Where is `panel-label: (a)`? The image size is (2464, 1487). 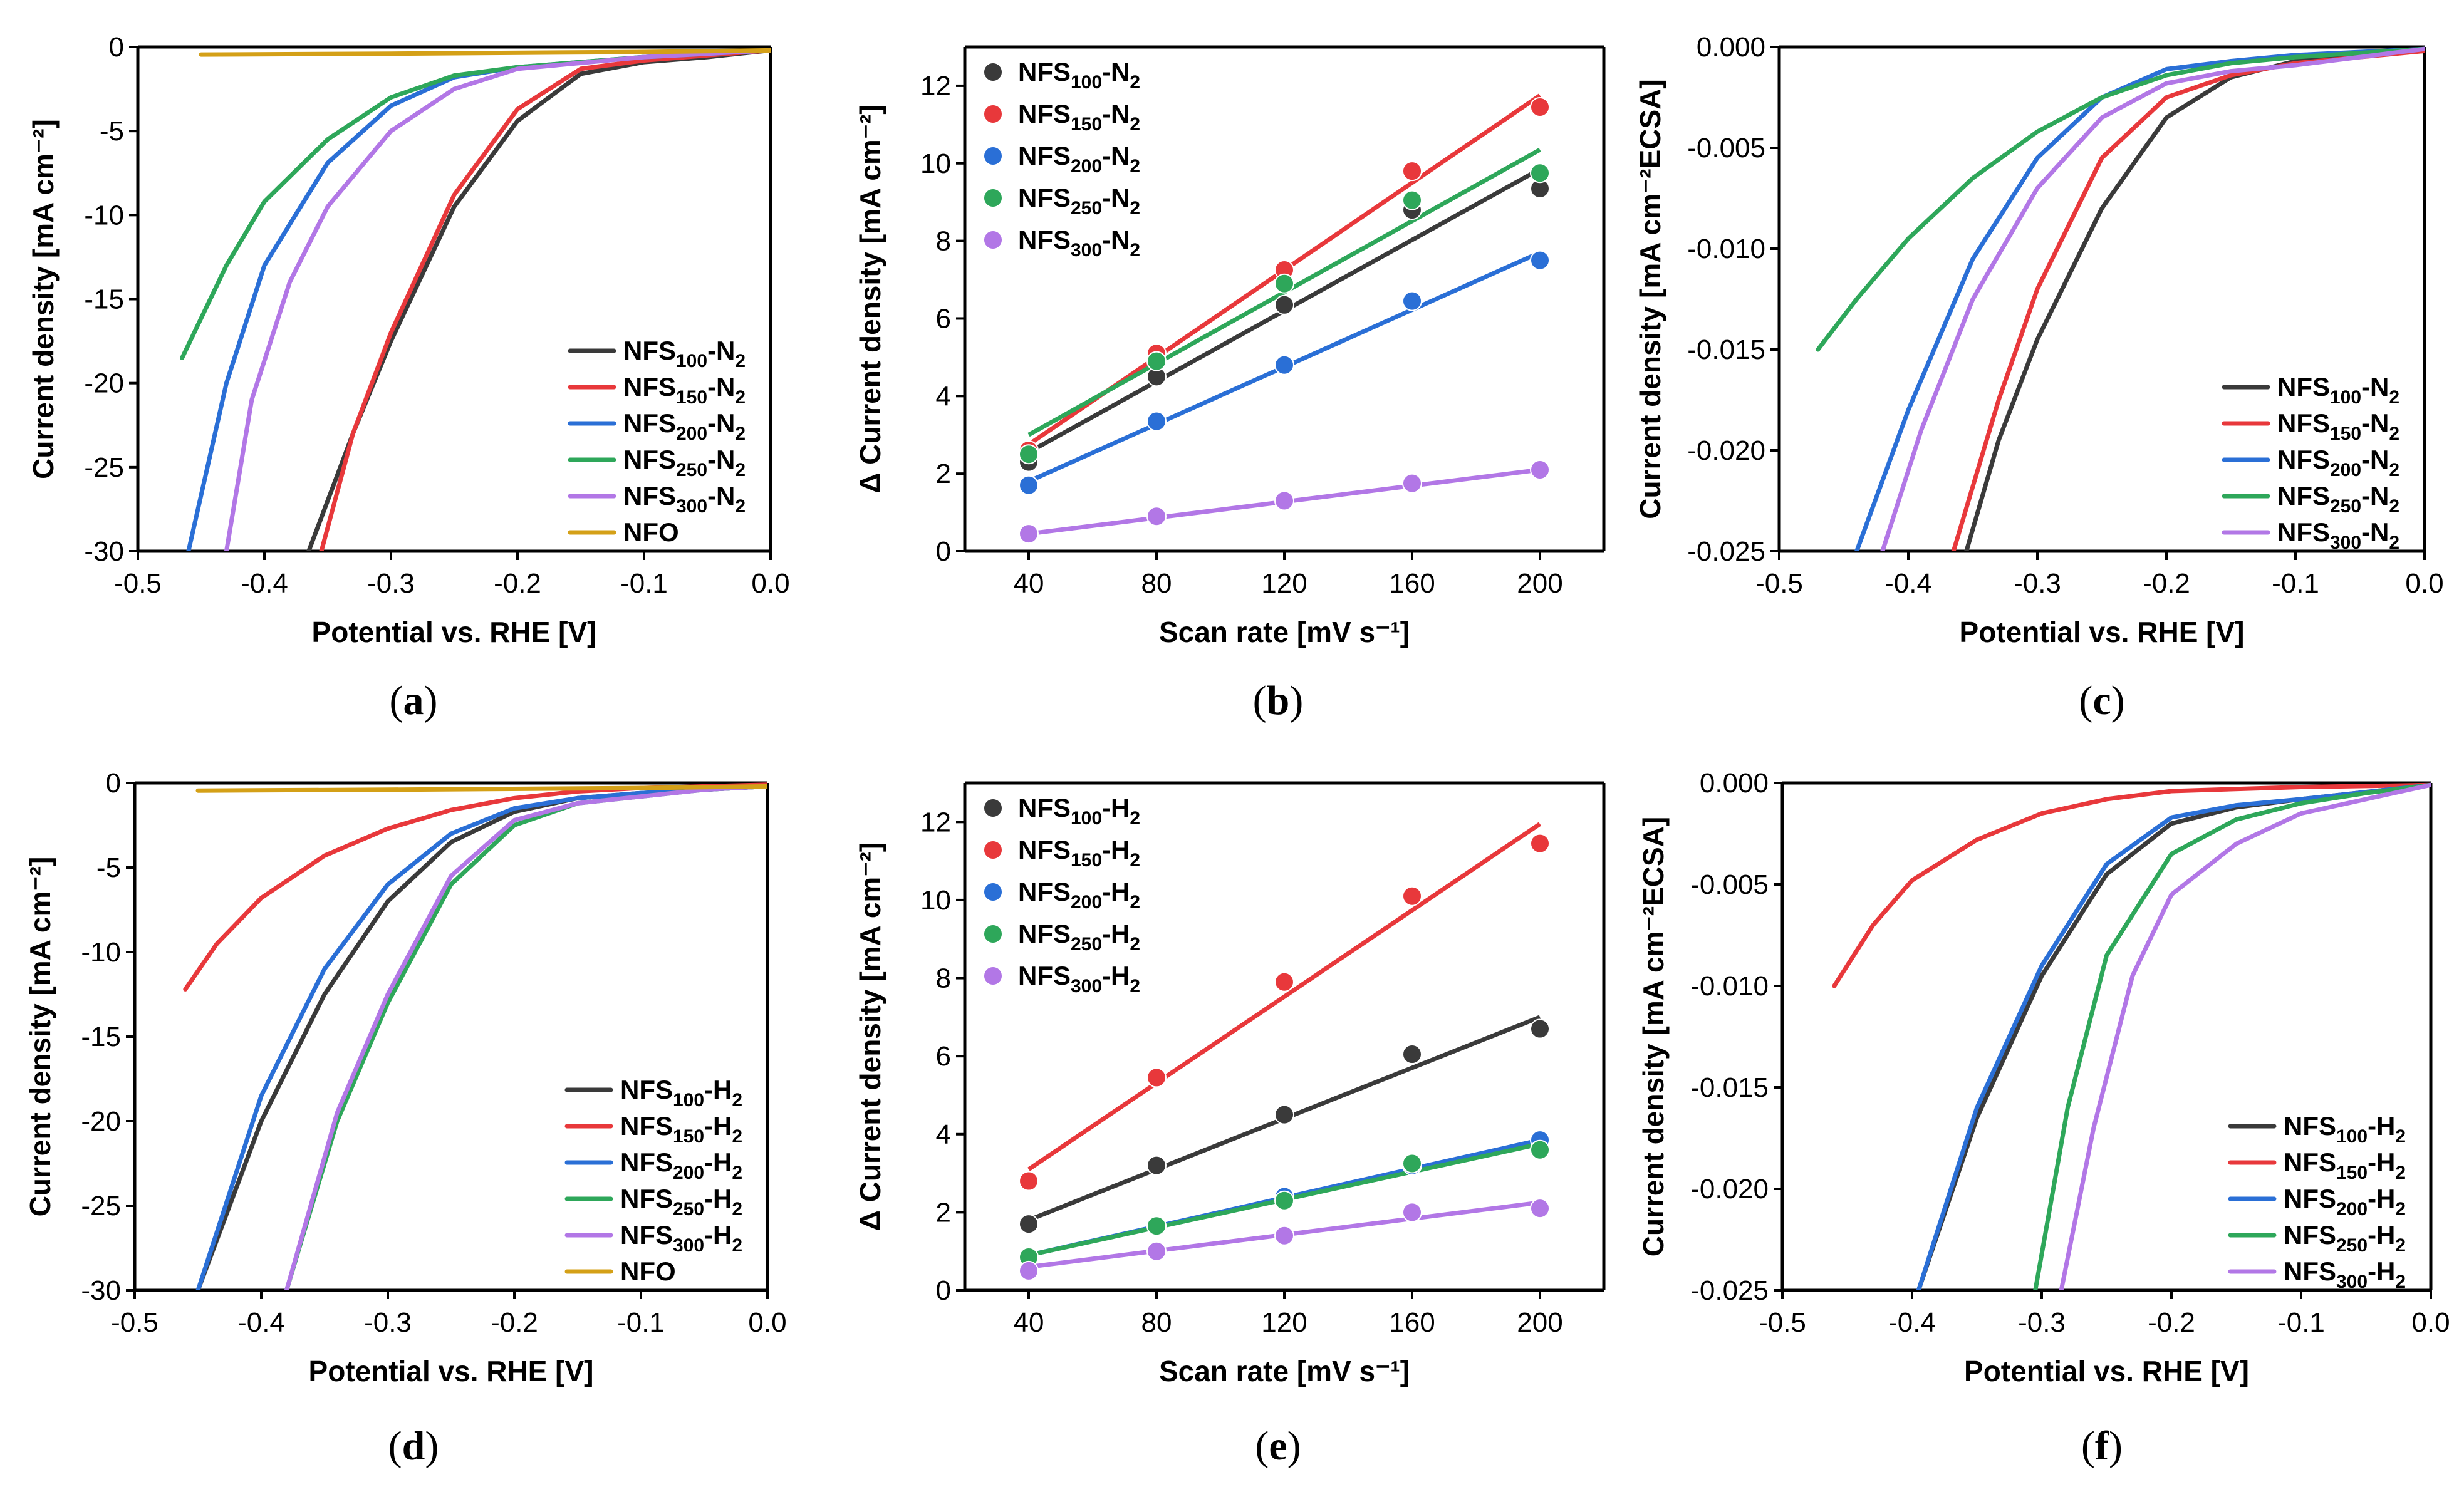
panel-label: (a) is located at coordinates (414, 700).